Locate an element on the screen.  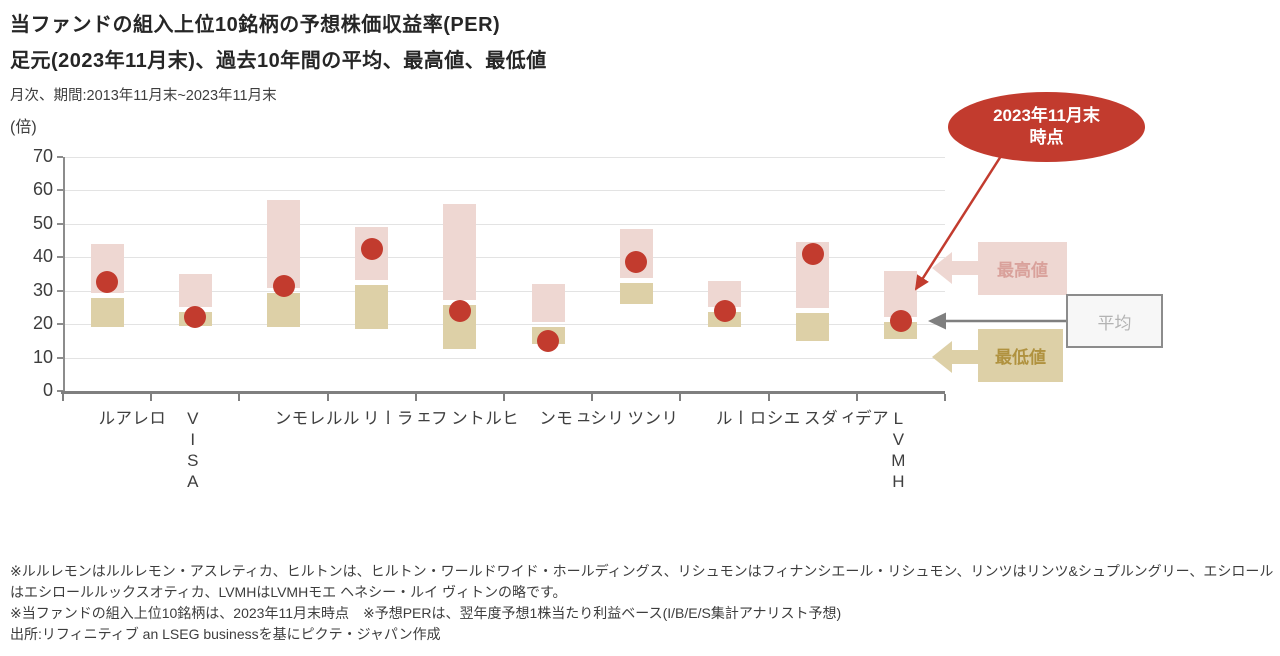
legend-max-label: 最高値 is located at coordinates (1022, 268).